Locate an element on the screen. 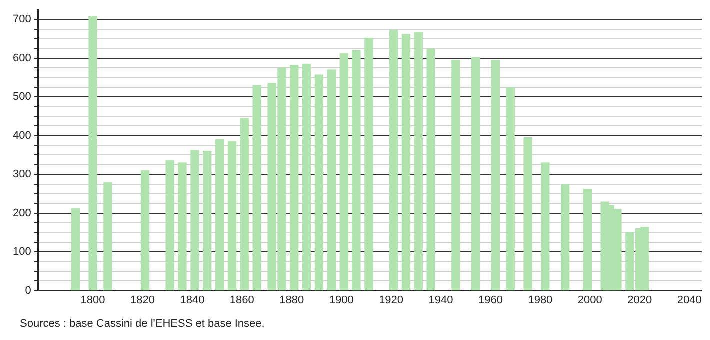 This screenshot has height=340, width=710. y-tick-label: 100 is located at coordinates (22, 252).